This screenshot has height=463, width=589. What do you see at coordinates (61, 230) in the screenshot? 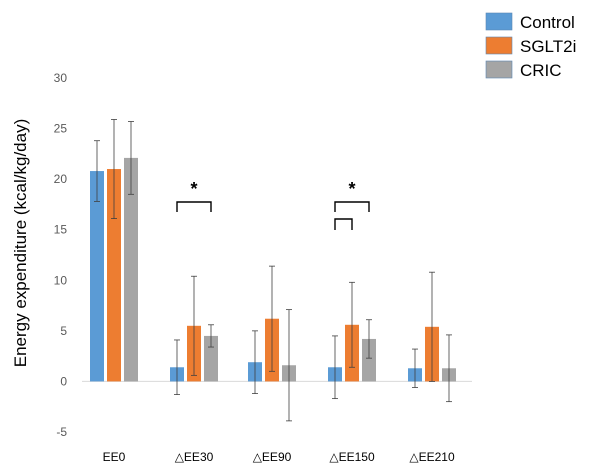
I see `y-tick-label: 15` at bounding box center [61, 230].